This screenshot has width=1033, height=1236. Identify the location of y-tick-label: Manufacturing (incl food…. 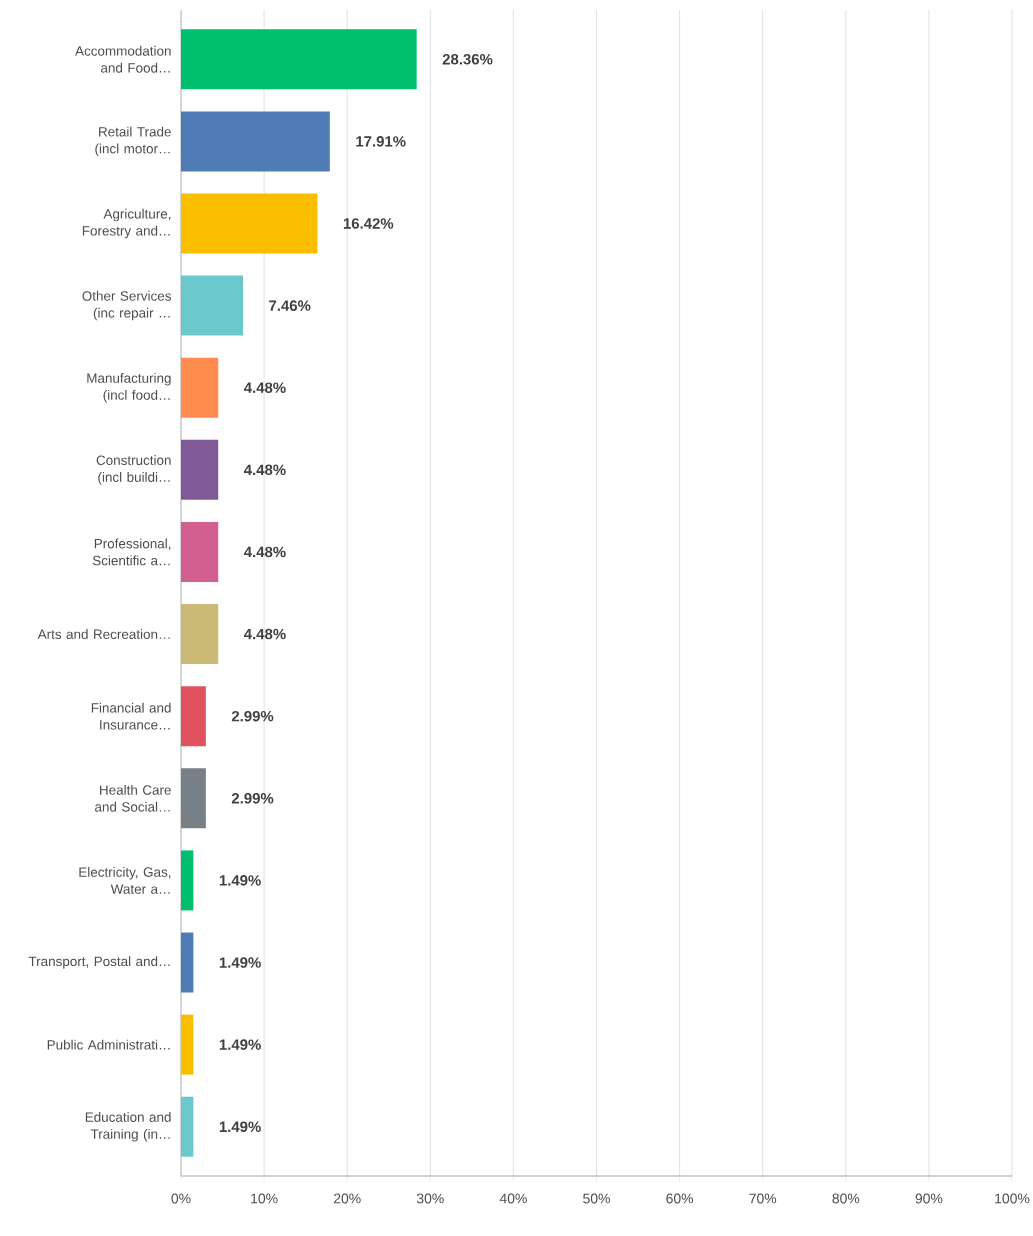
(129, 387).